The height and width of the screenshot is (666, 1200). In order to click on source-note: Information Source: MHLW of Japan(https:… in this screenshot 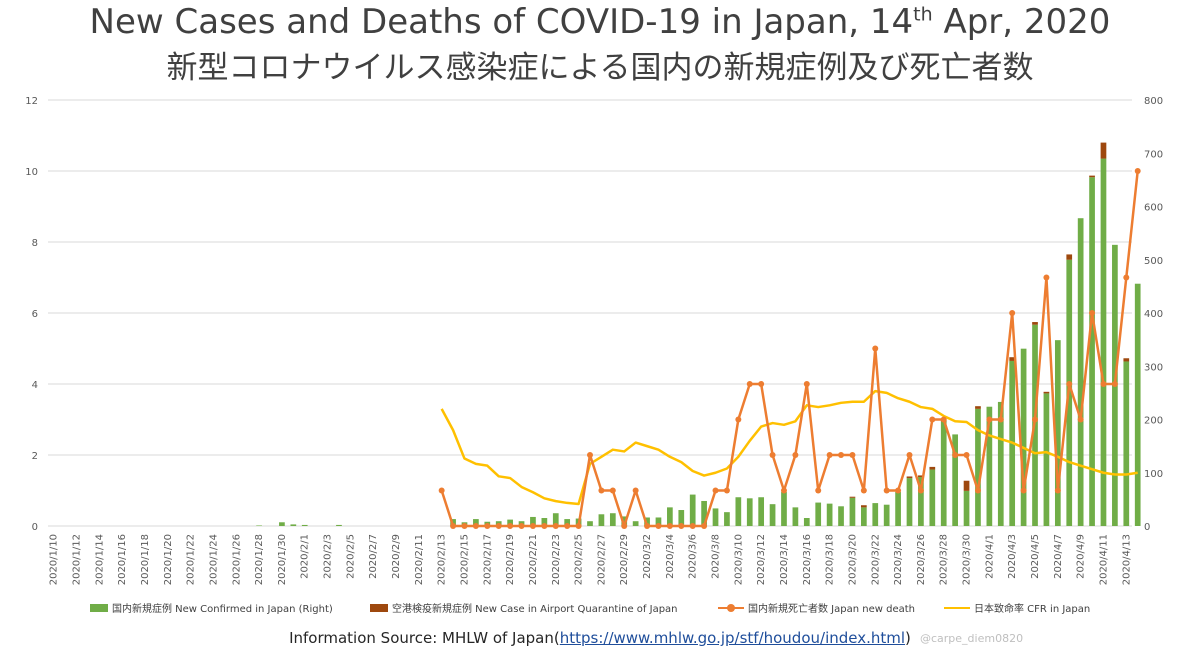, I will do `click(600, 638)`.